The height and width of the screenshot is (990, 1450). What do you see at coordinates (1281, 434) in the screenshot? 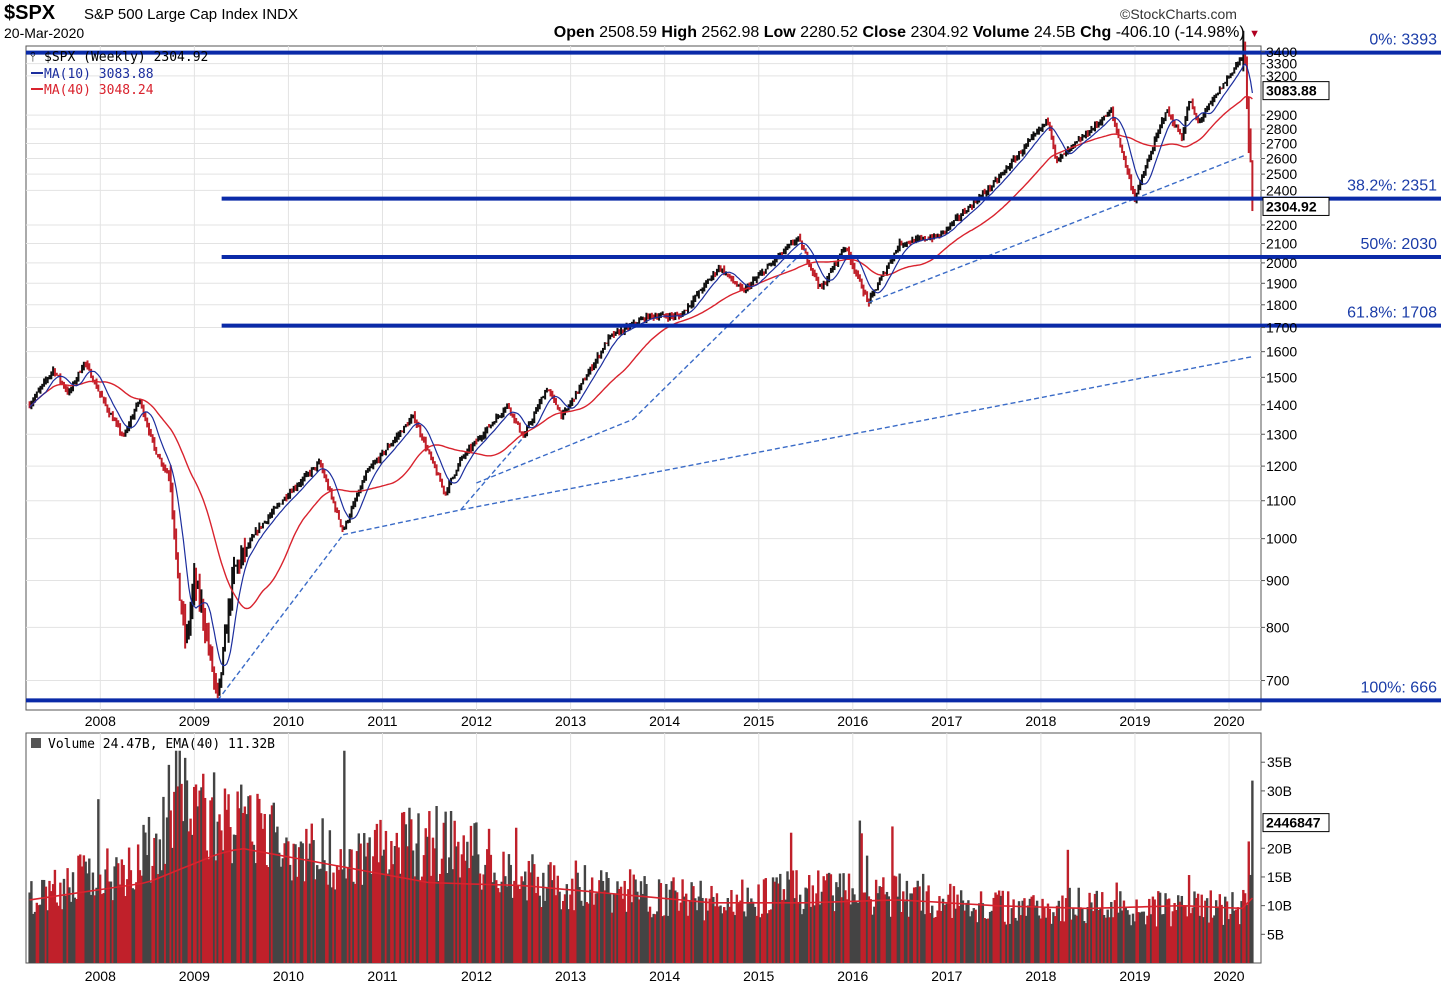
I see `price-tick-label: 1300` at bounding box center [1281, 434].